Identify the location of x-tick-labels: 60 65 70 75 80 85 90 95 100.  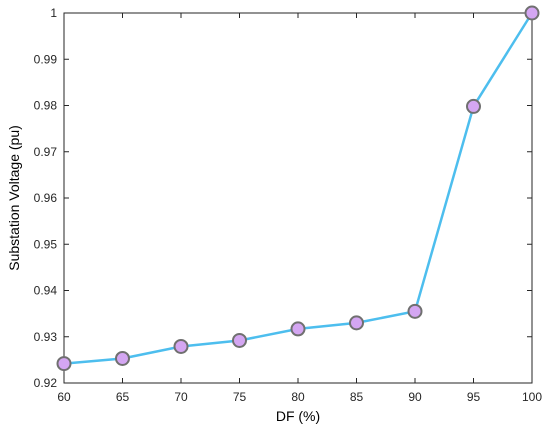
(299, 397).